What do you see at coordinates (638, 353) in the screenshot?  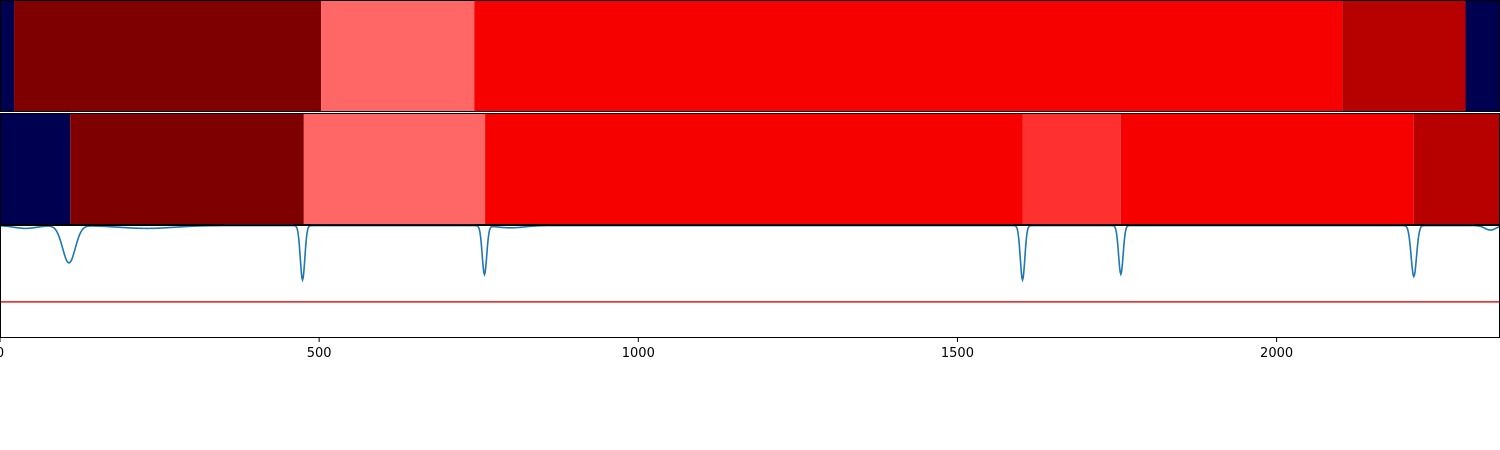 I see `x-tick-label: 1000` at bounding box center [638, 353].